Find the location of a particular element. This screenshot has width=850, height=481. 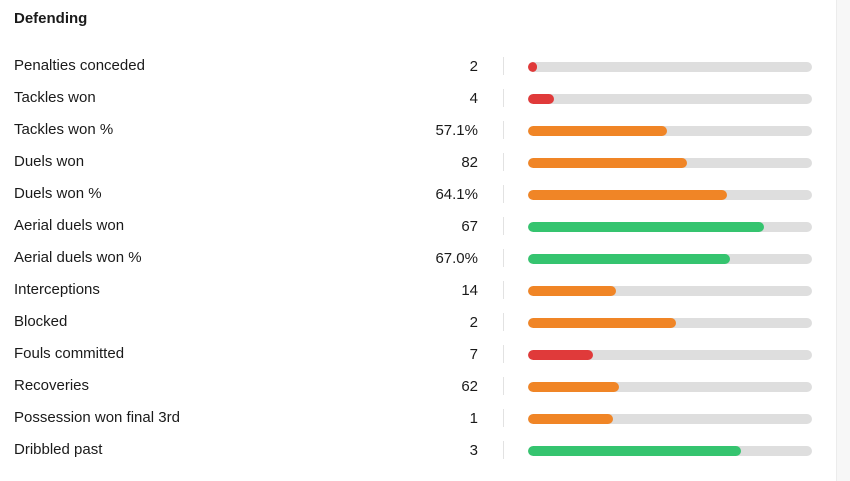

side-background is located at coordinates (843, 240).